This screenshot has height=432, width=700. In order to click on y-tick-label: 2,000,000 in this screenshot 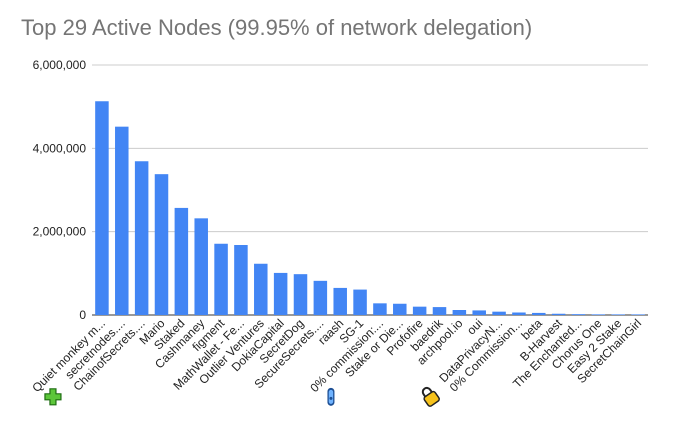, I will do `click(60, 232)`.